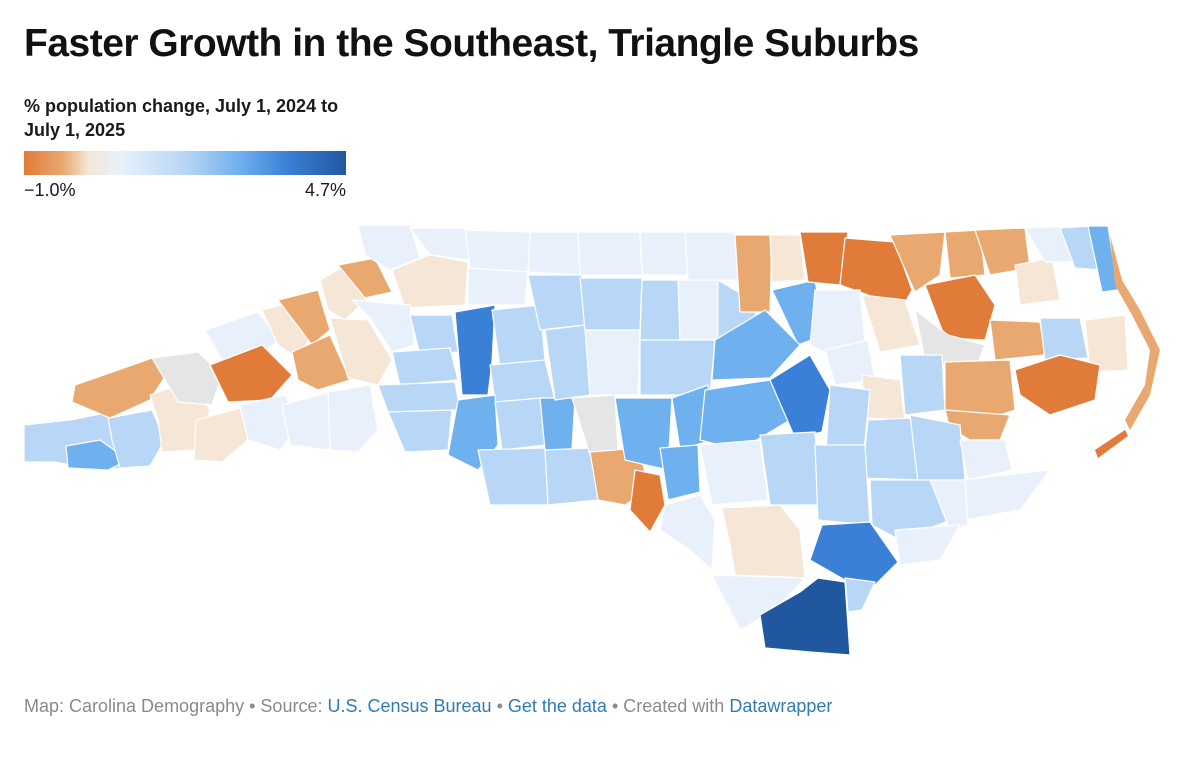 The image size is (1200, 764). I want to click on map-credit: Map: Carolina Demography, so click(134, 706).